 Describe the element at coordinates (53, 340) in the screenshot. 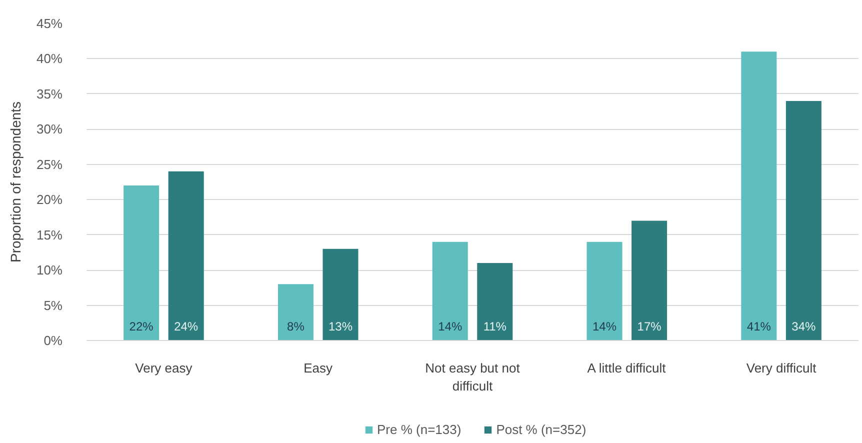

I see `y-tick-label: 0%` at that location.